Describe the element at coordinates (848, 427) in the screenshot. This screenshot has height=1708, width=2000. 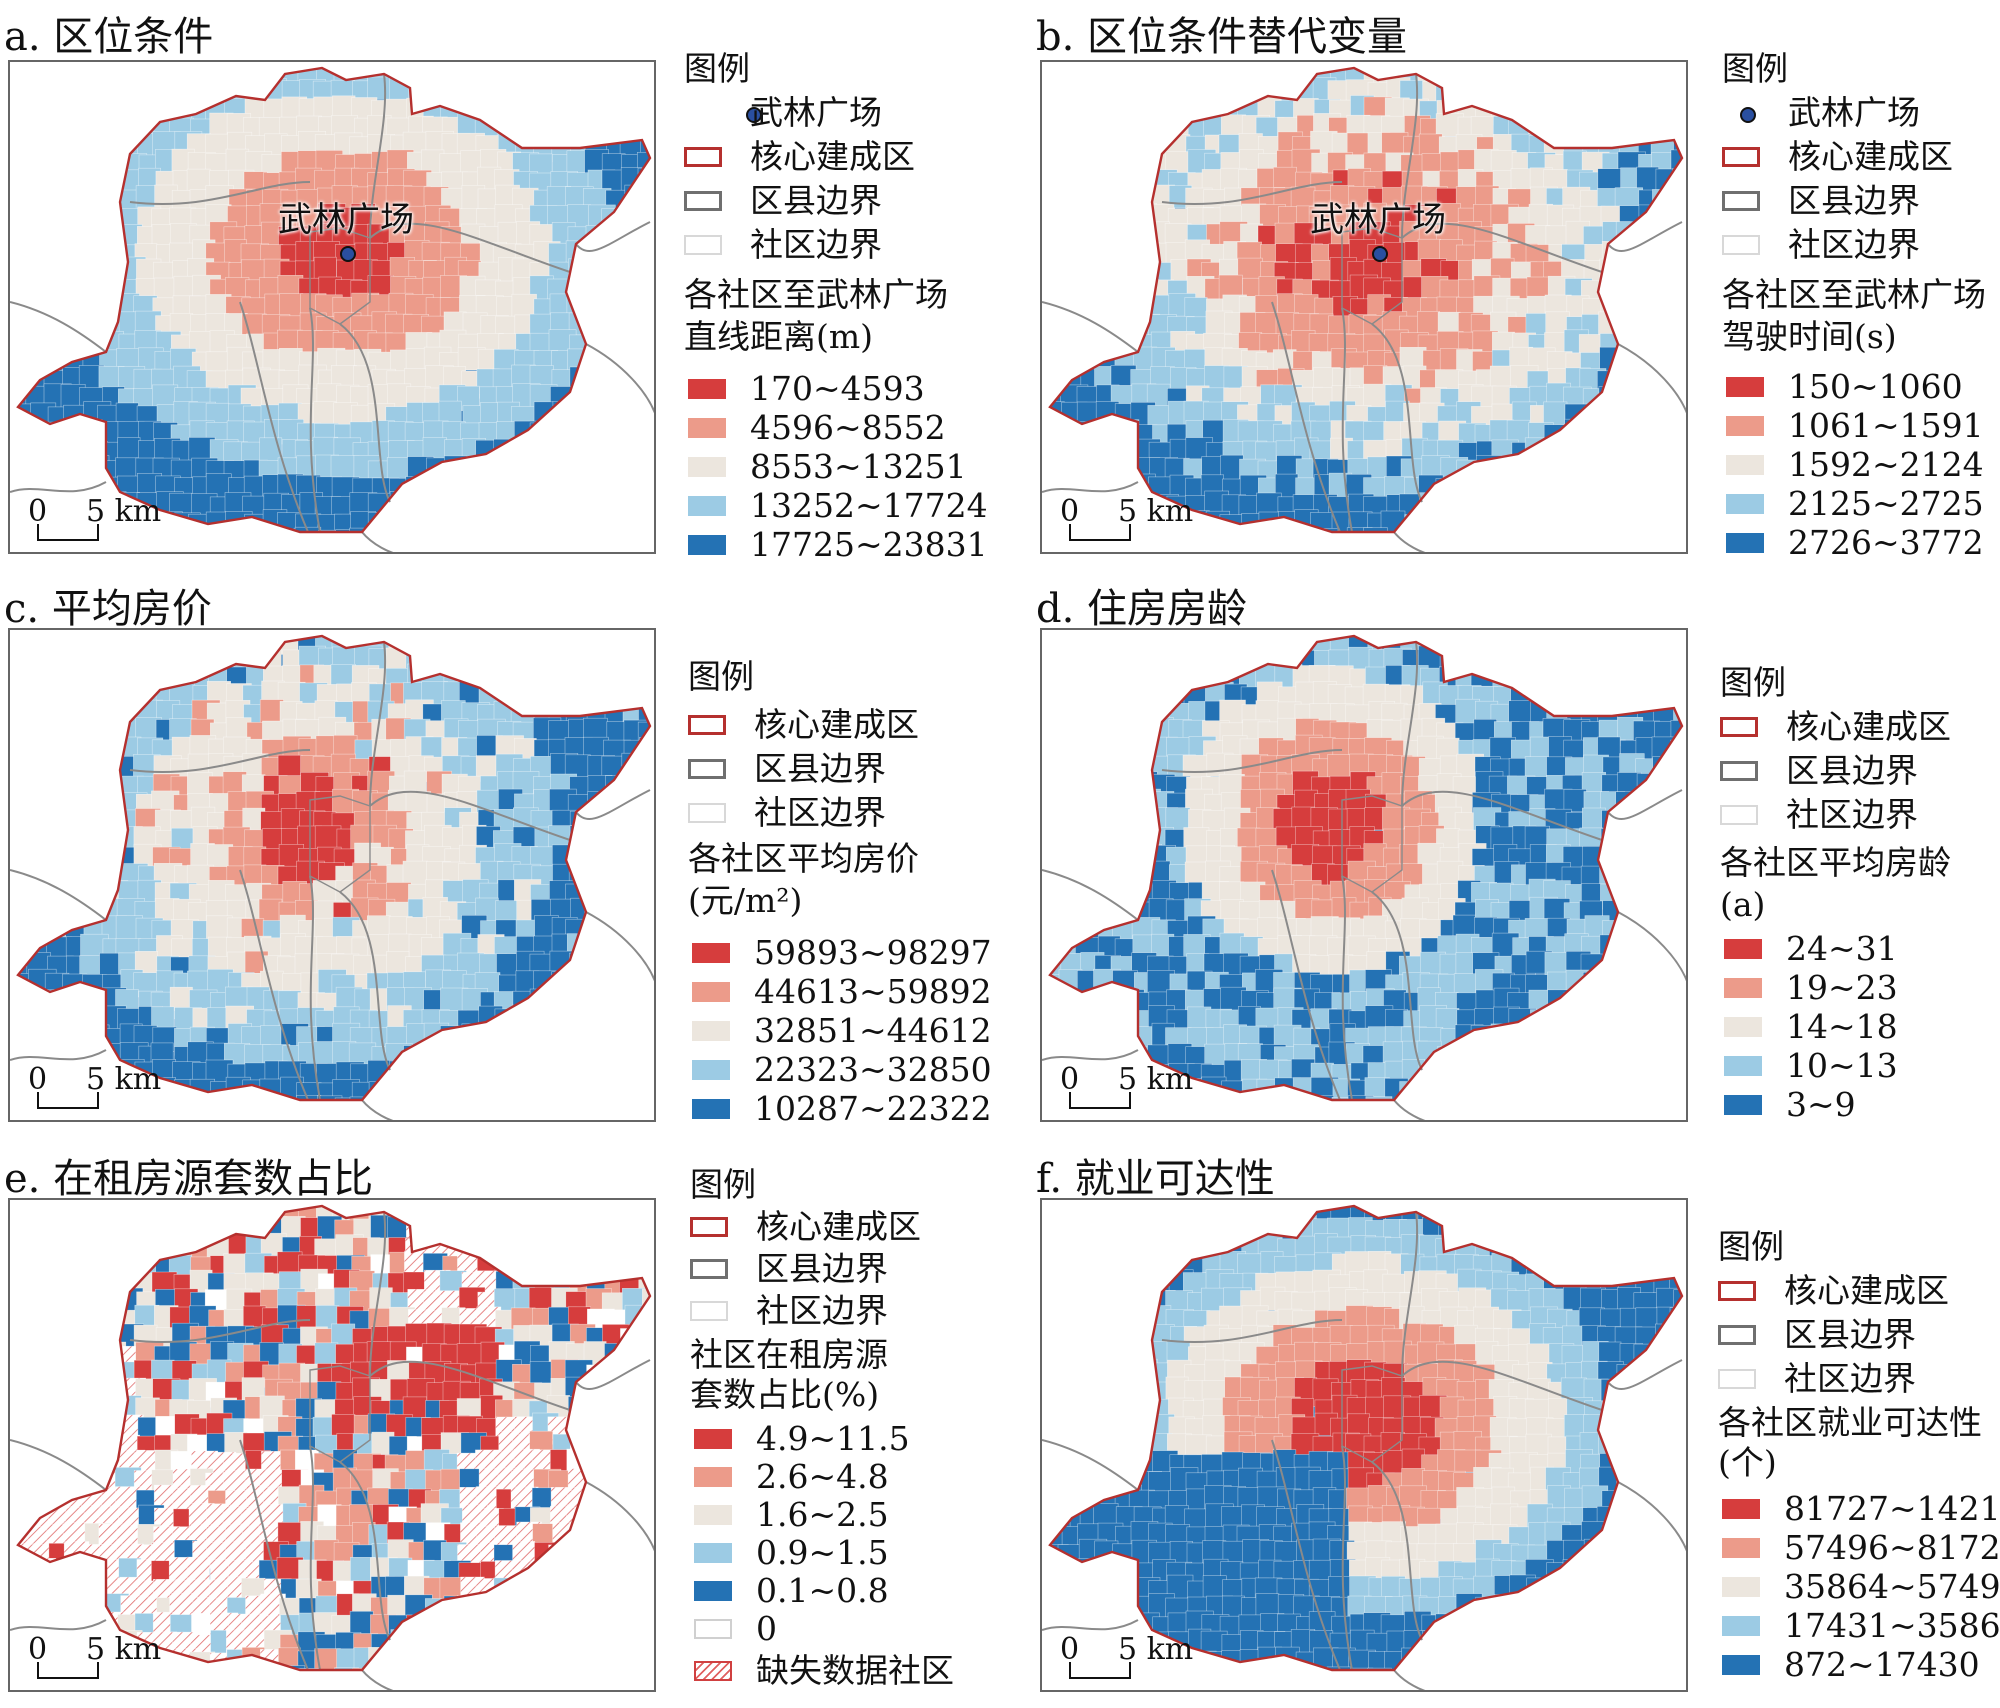
I see `legend-label: 4596~8552` at that location.